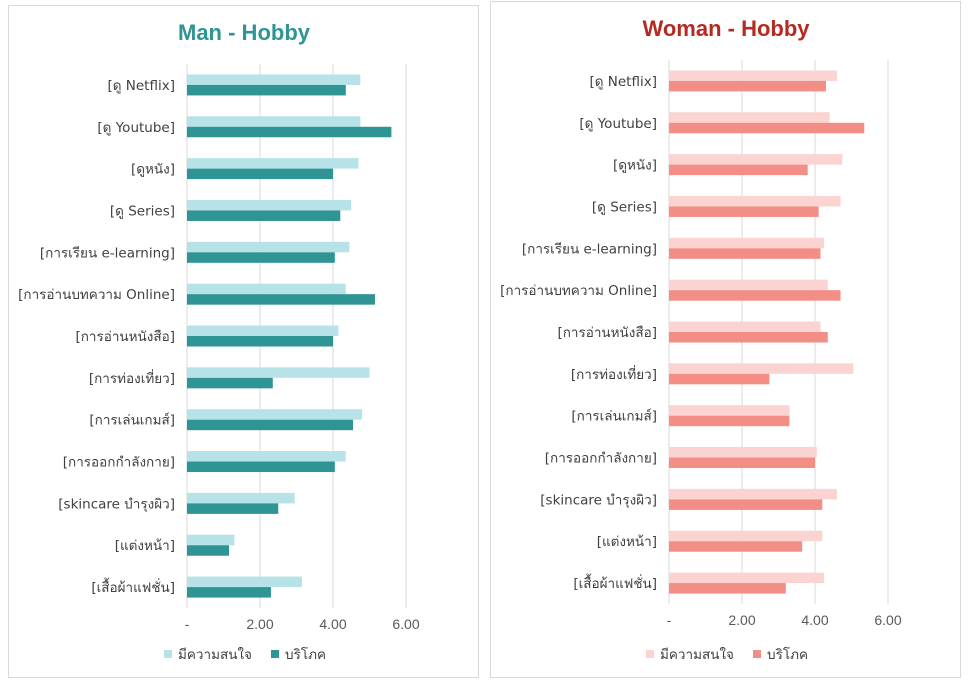  Describe the element at coordinates (244, 32) in the screenshot. I see `chart-title: Man - Hobby` at that location.